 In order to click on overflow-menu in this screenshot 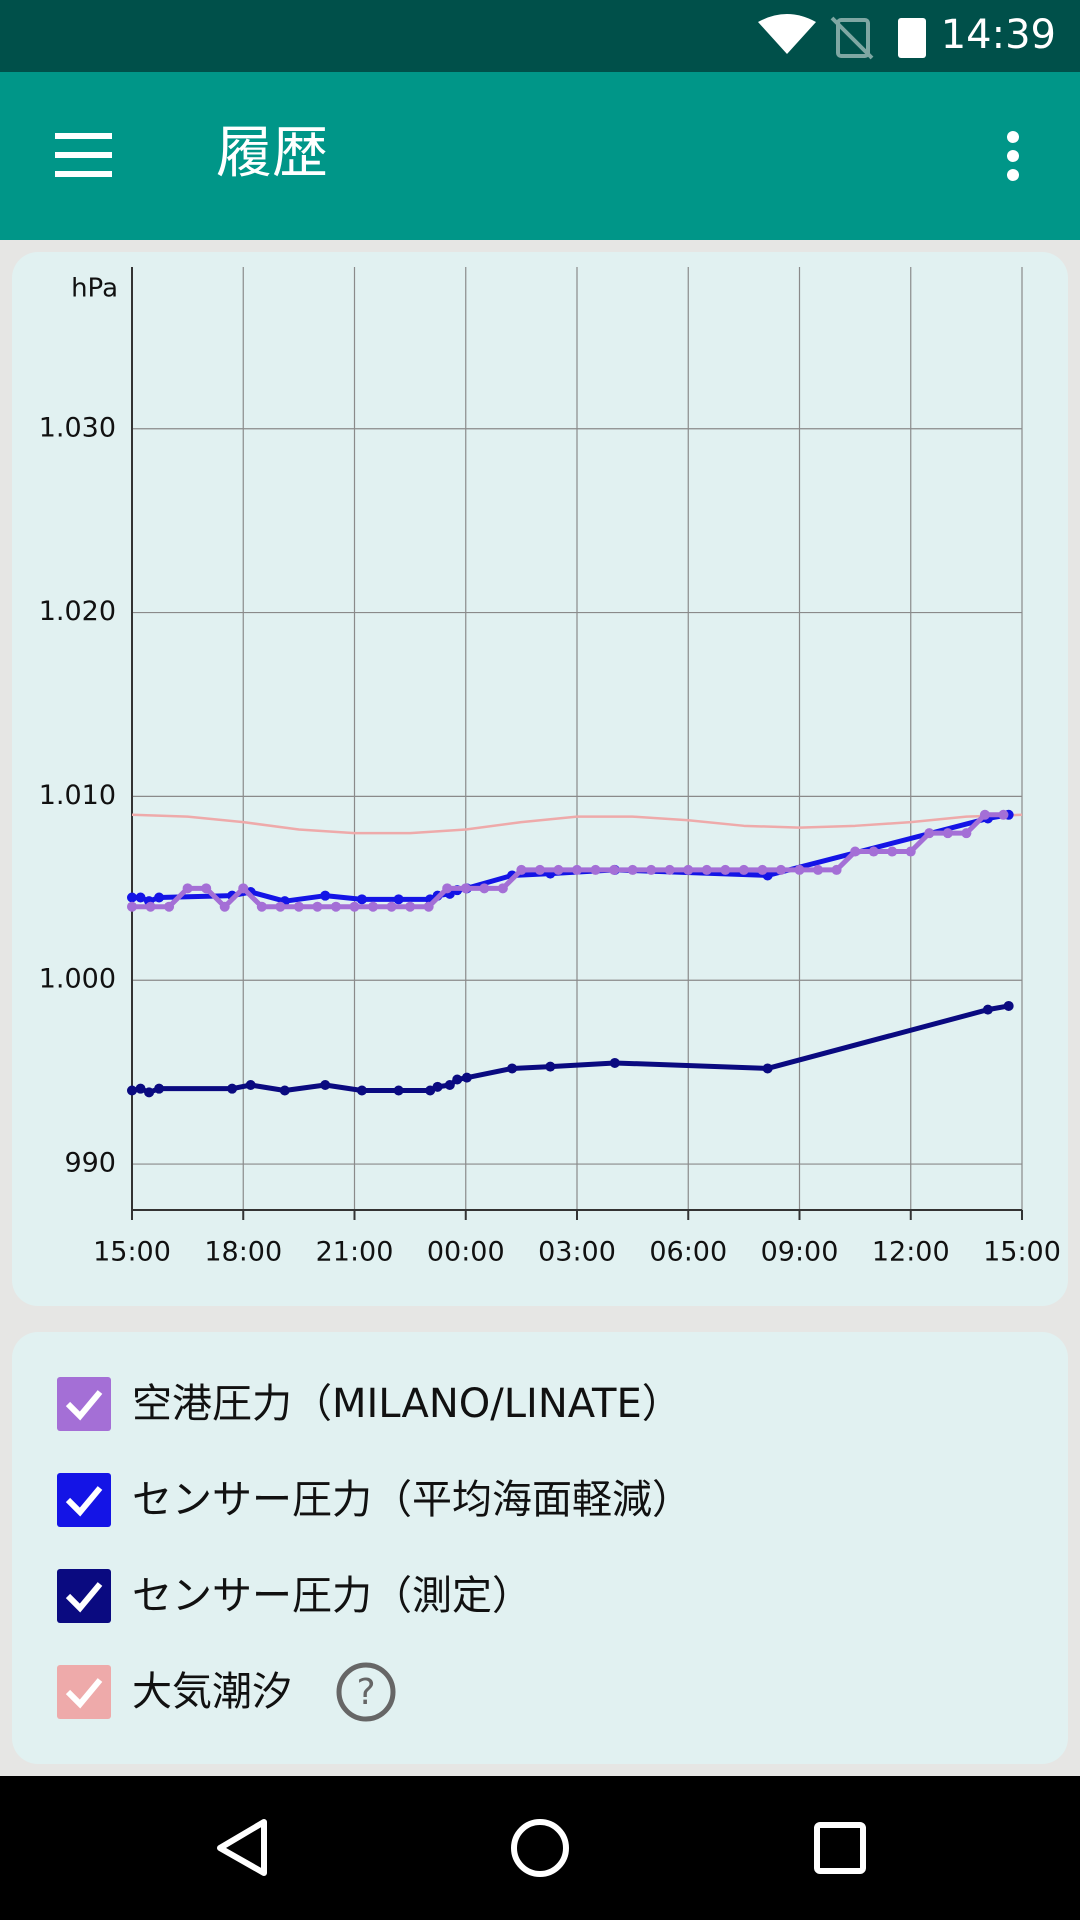, I will do `click(1013, 156)`.